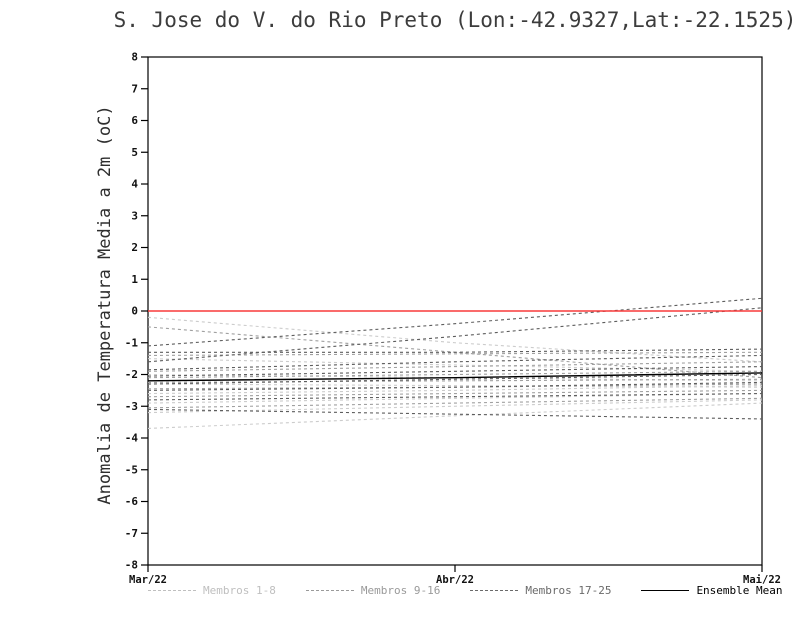  What do you see at coordinates (455, 580) in the screenshot?
I see `svg-text: Abr/22` at bounding box center [455, 580].